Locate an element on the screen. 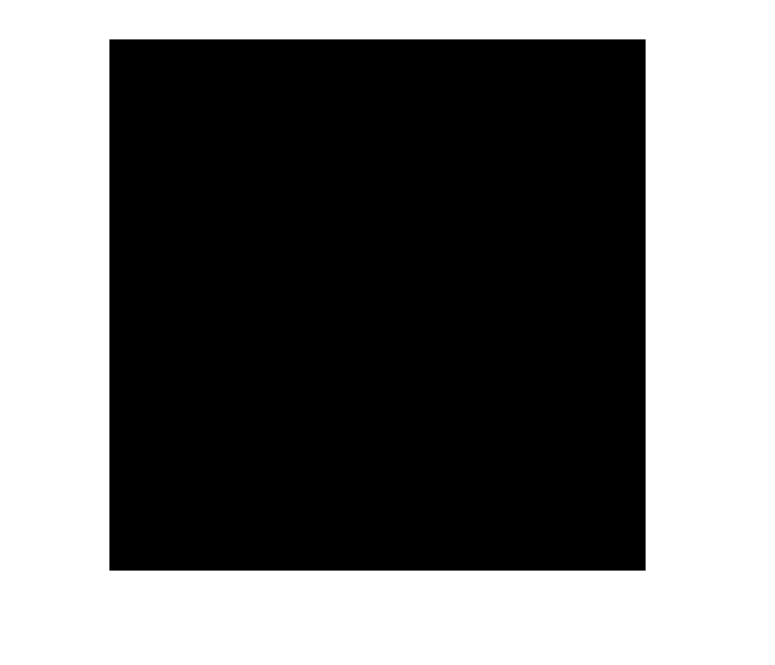 This screenshot has height=665, width=775. island-pratas is located at coordinates (408, 205).